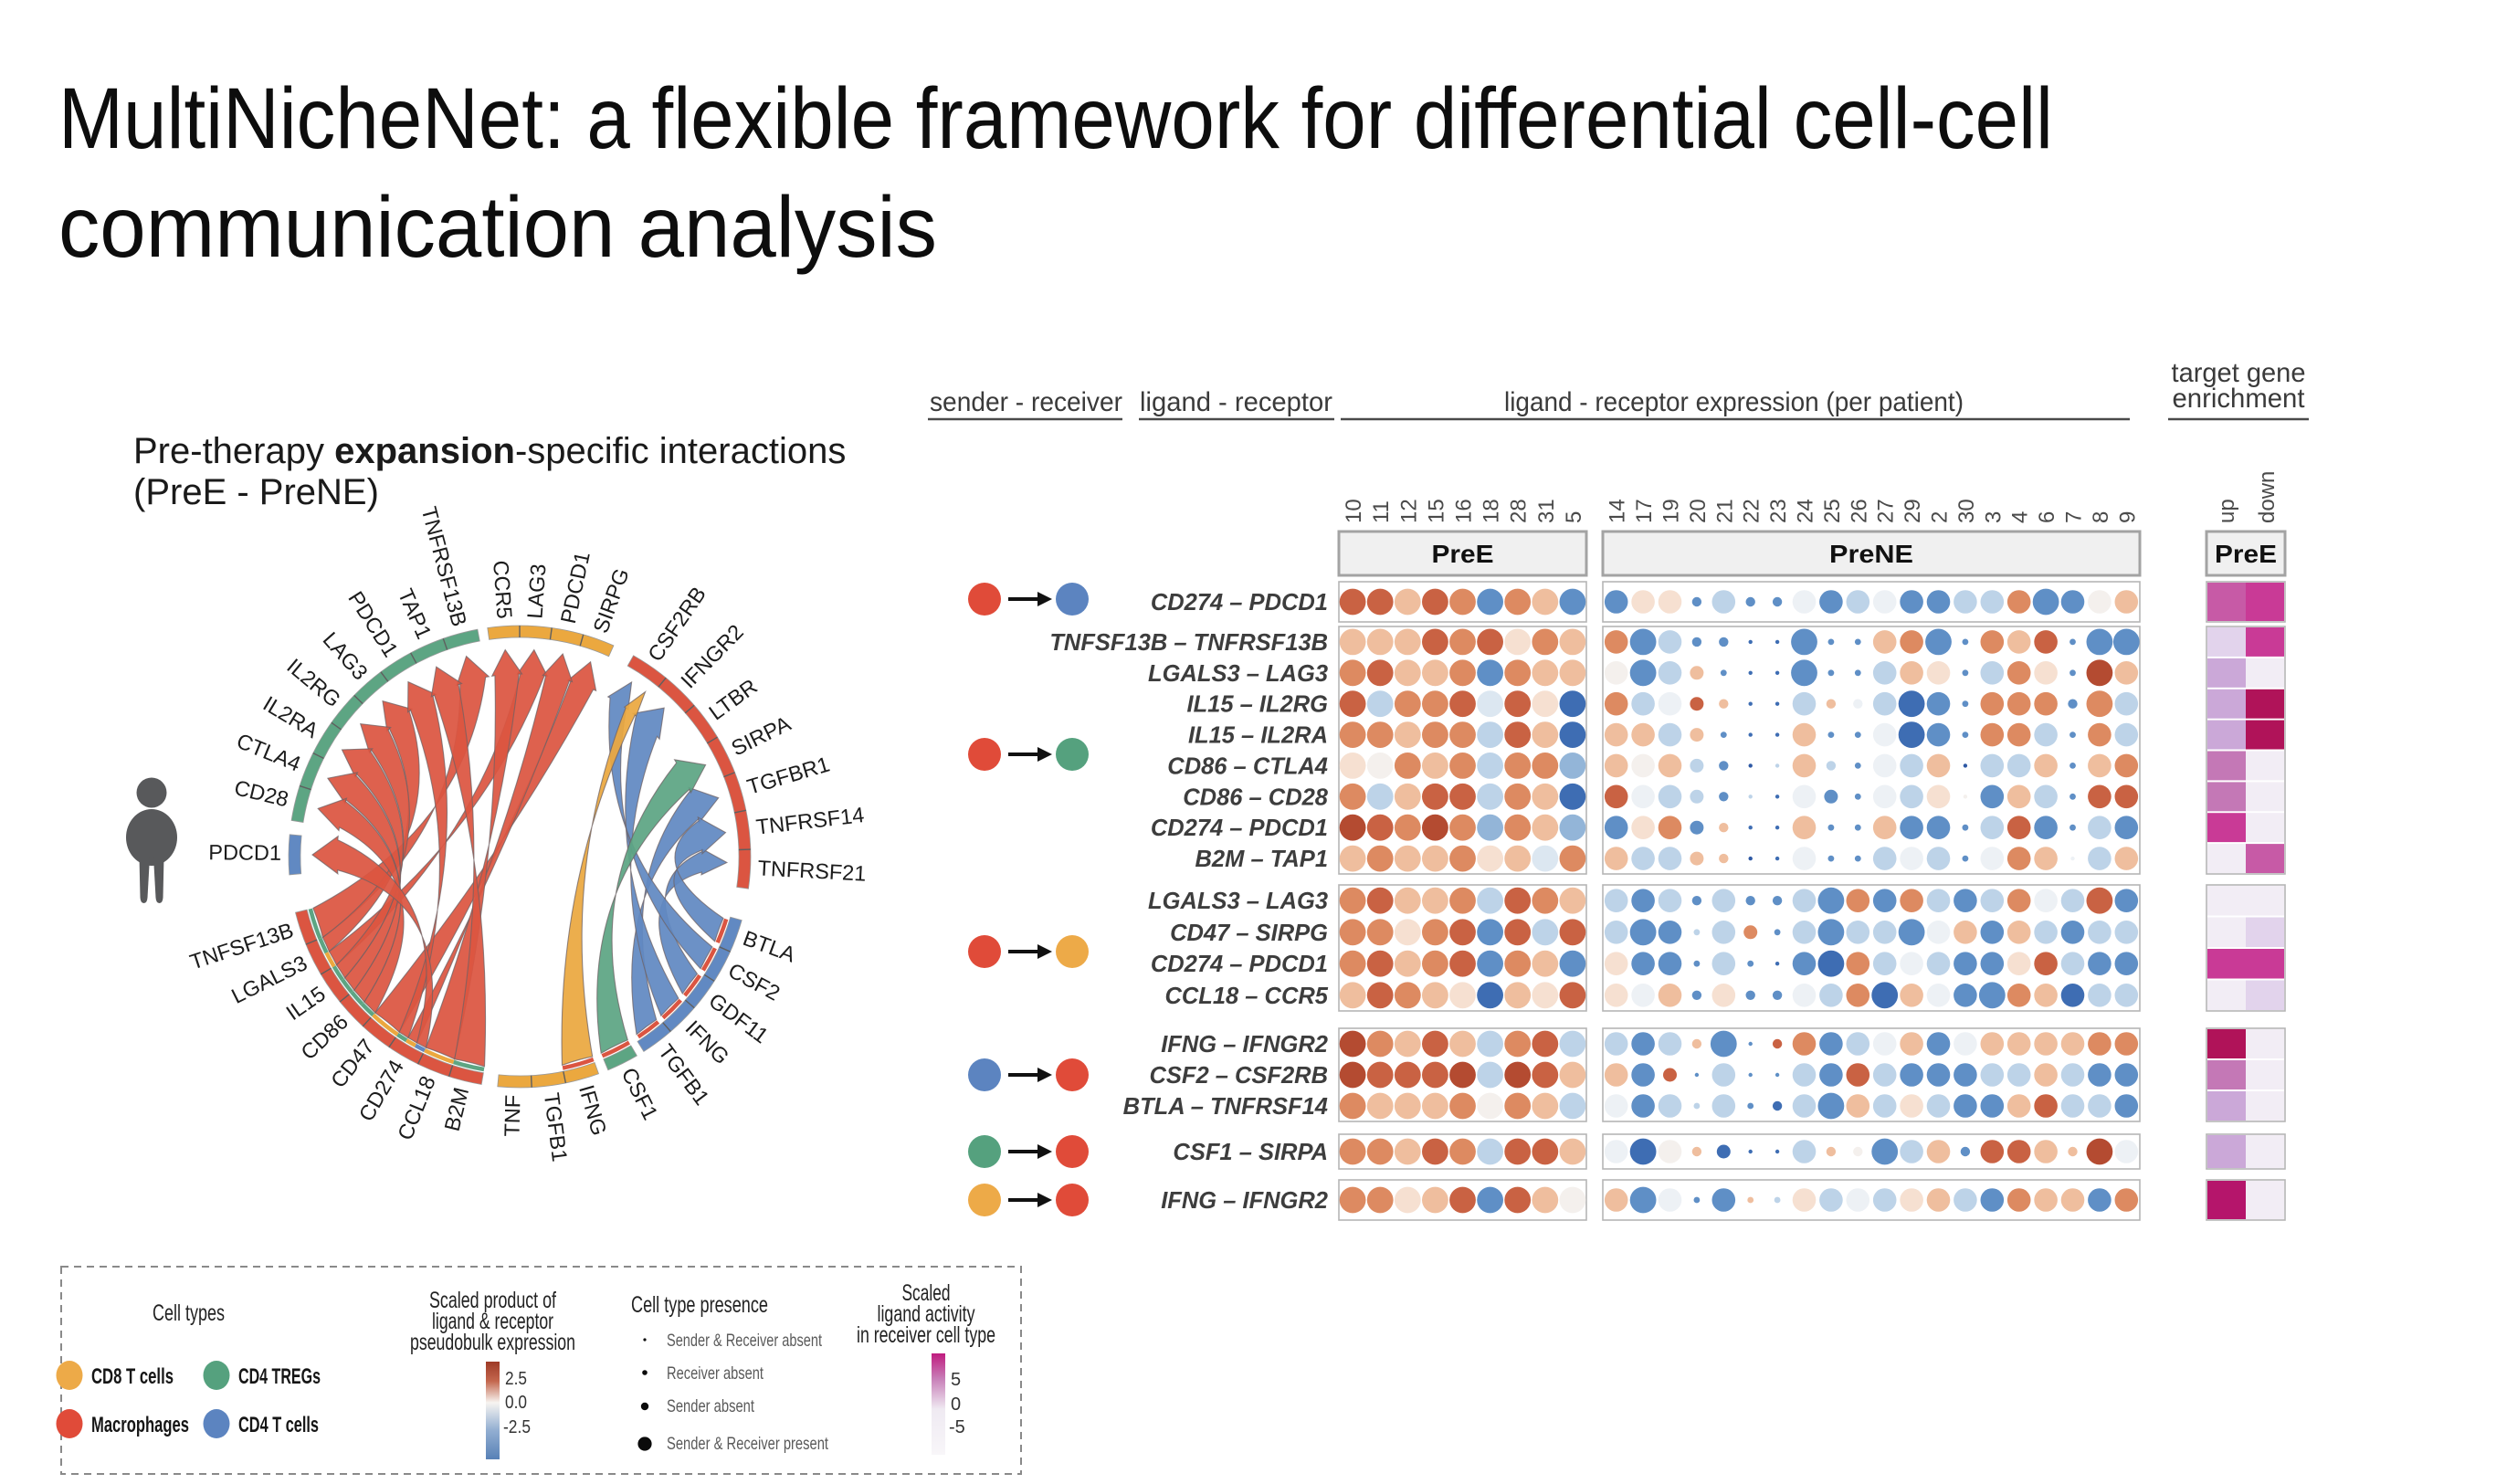 Image resolution: width=2496 pixels, height=1484 pixels. What do you see at coordinates (1725, 511) in the screenshot?
I see `svg-text: 21` at bounding box center [1725, 511].